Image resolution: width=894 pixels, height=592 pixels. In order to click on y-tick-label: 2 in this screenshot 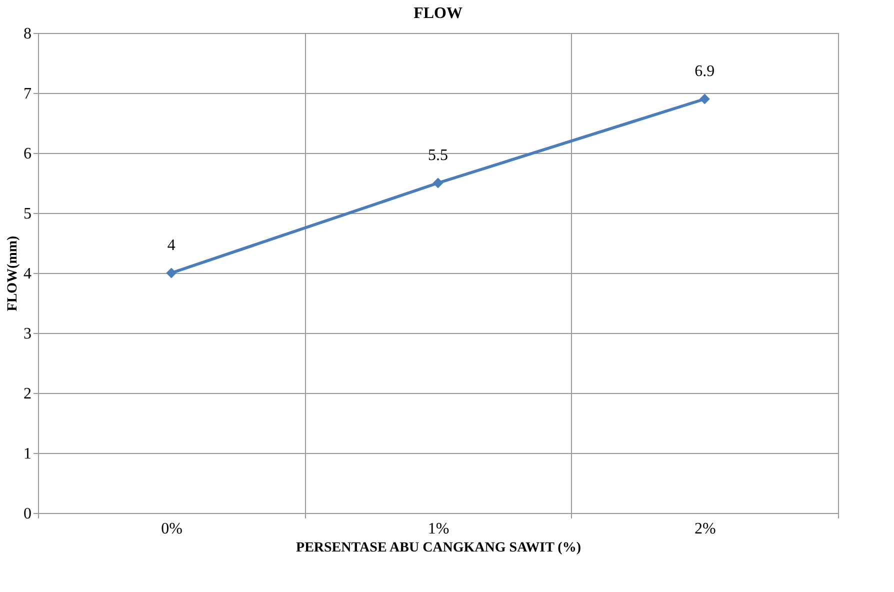, I will do `click(28, 394)`.